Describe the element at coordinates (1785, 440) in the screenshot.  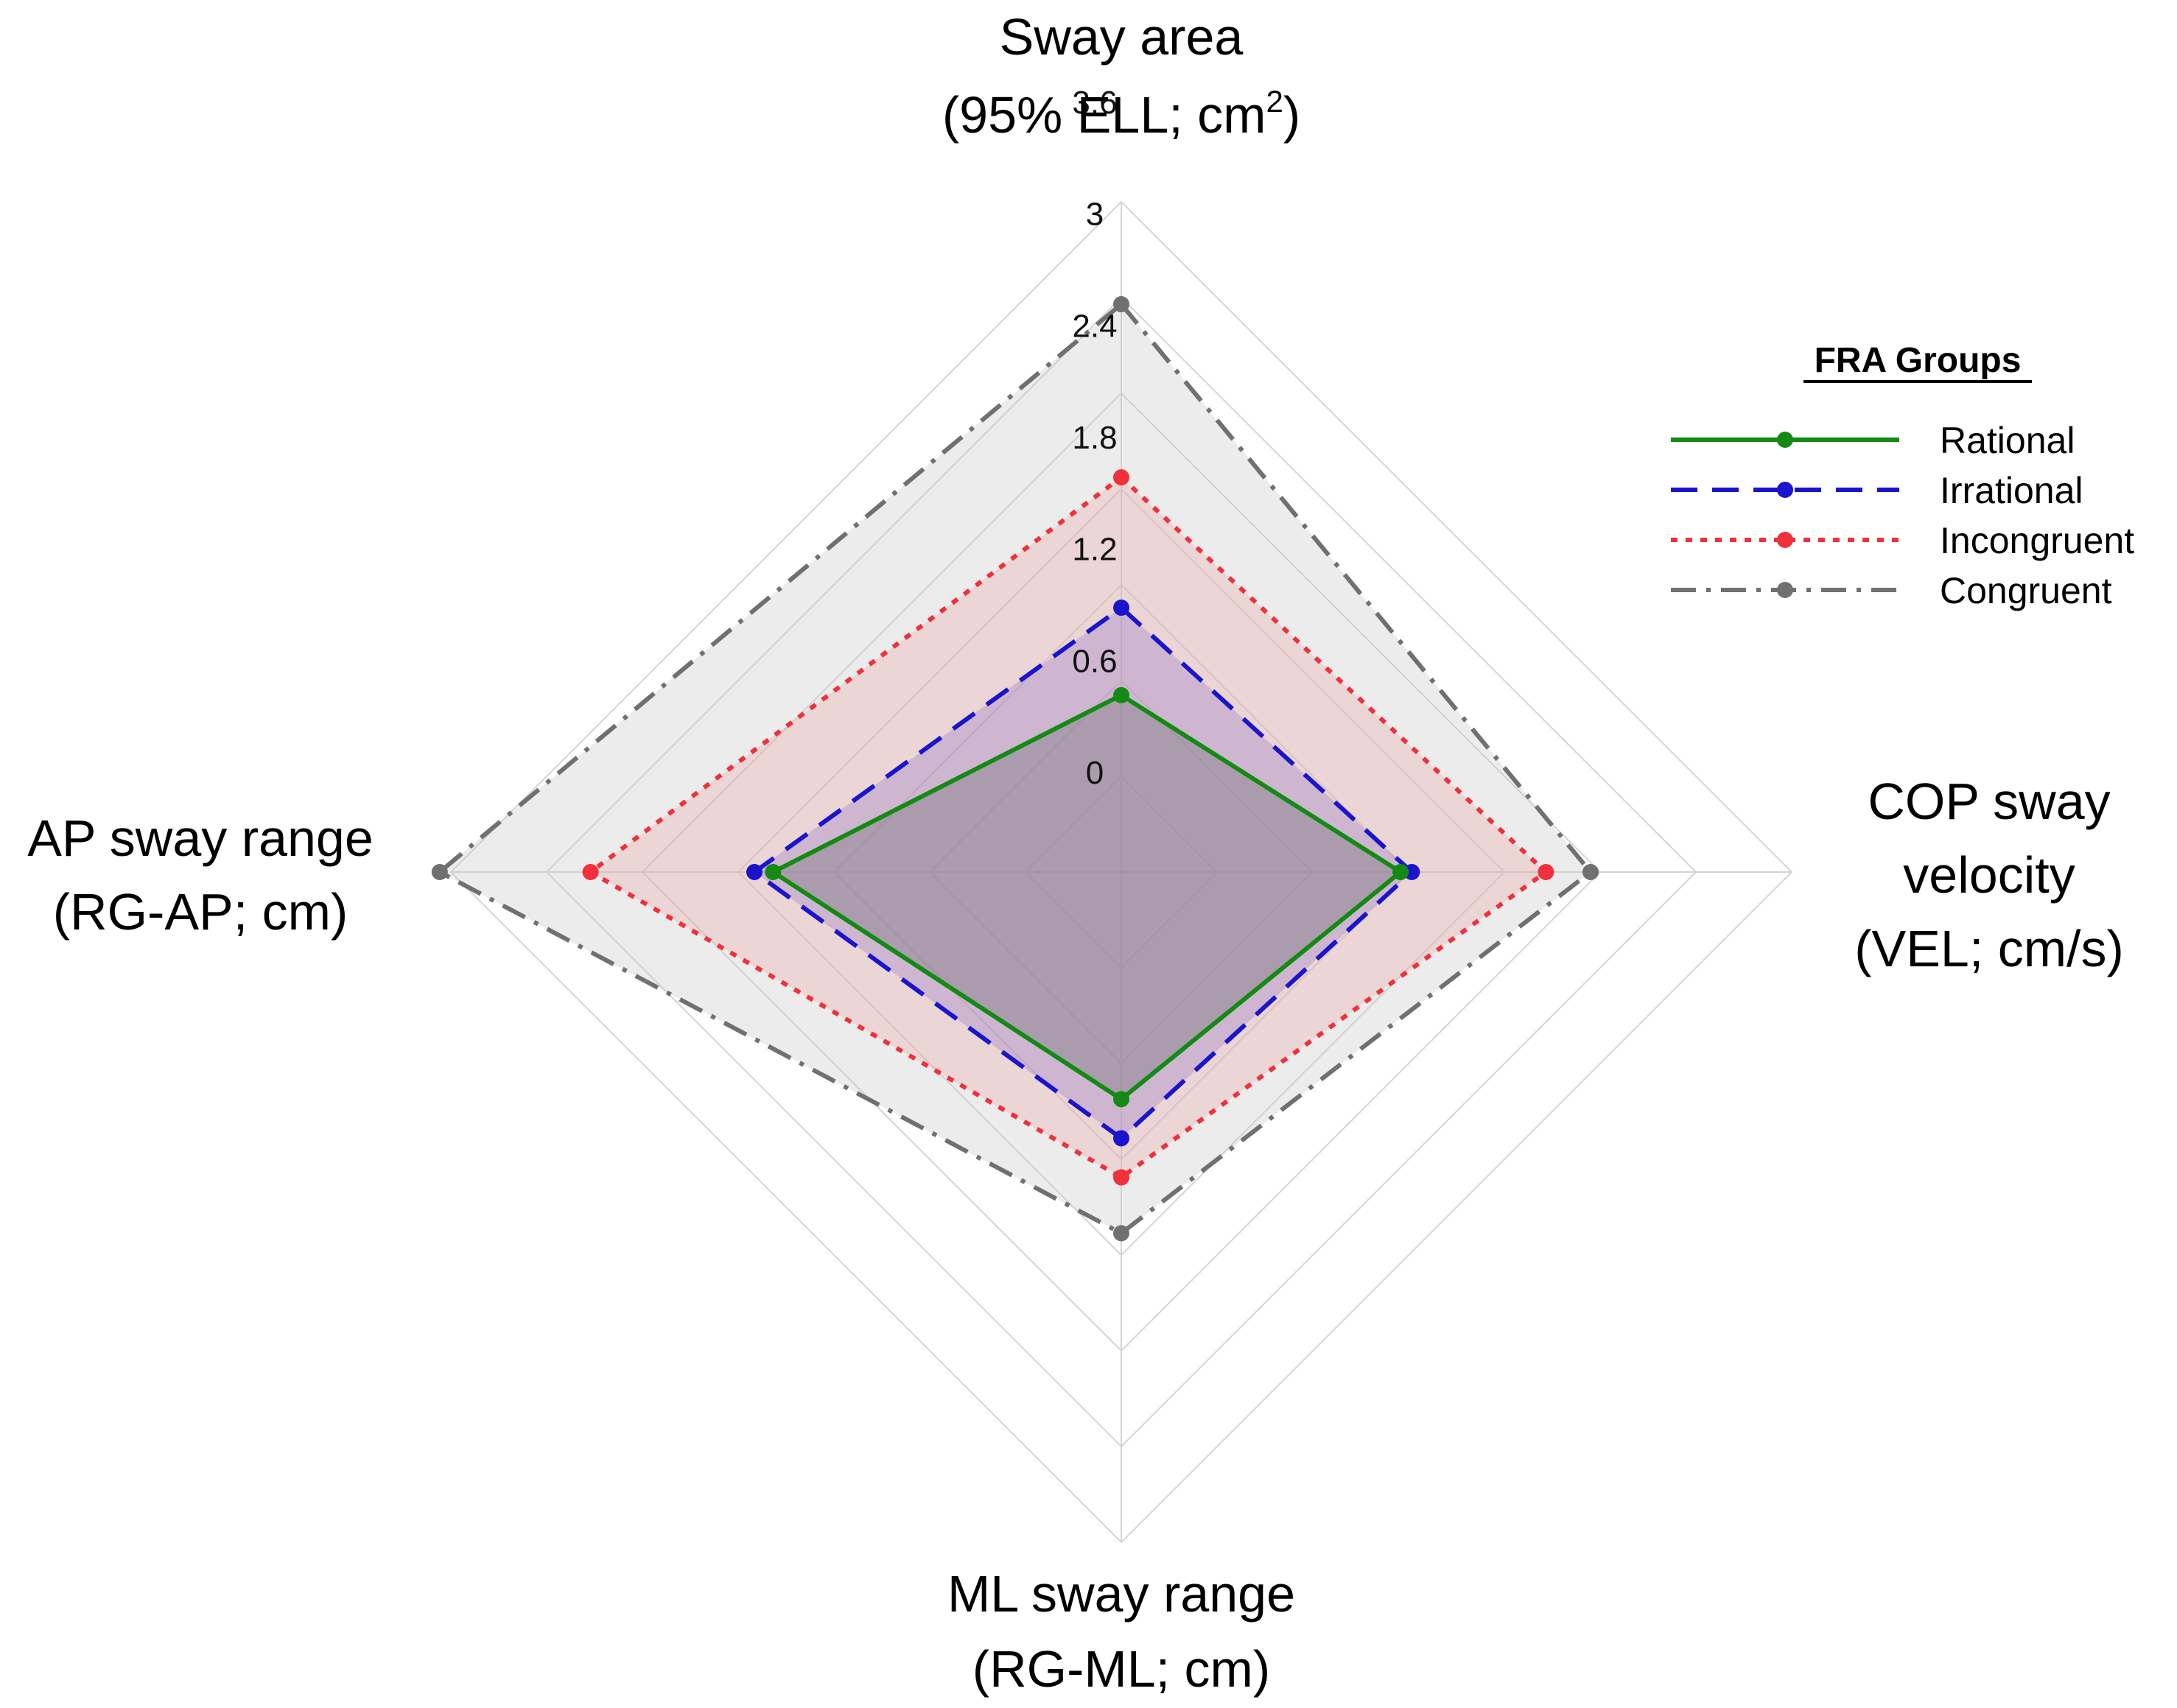
I see `legend-marker-rational` at that location.